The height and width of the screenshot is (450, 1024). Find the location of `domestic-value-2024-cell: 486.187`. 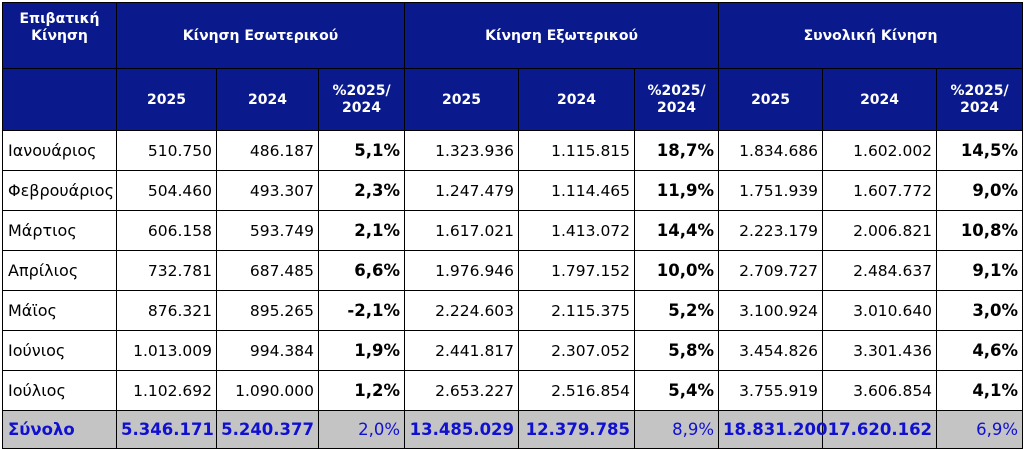

domestic-value-2024-cell: 486.187 is located at coordinates (267, 150).